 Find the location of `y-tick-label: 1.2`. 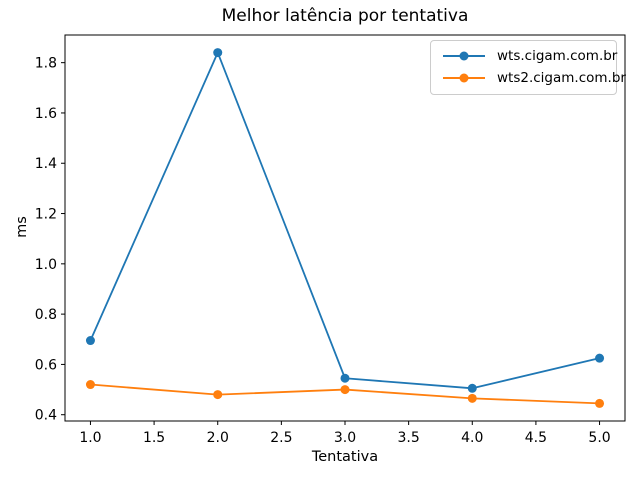

y-tick-label: 1.2 is located at coordinates (46, 215).